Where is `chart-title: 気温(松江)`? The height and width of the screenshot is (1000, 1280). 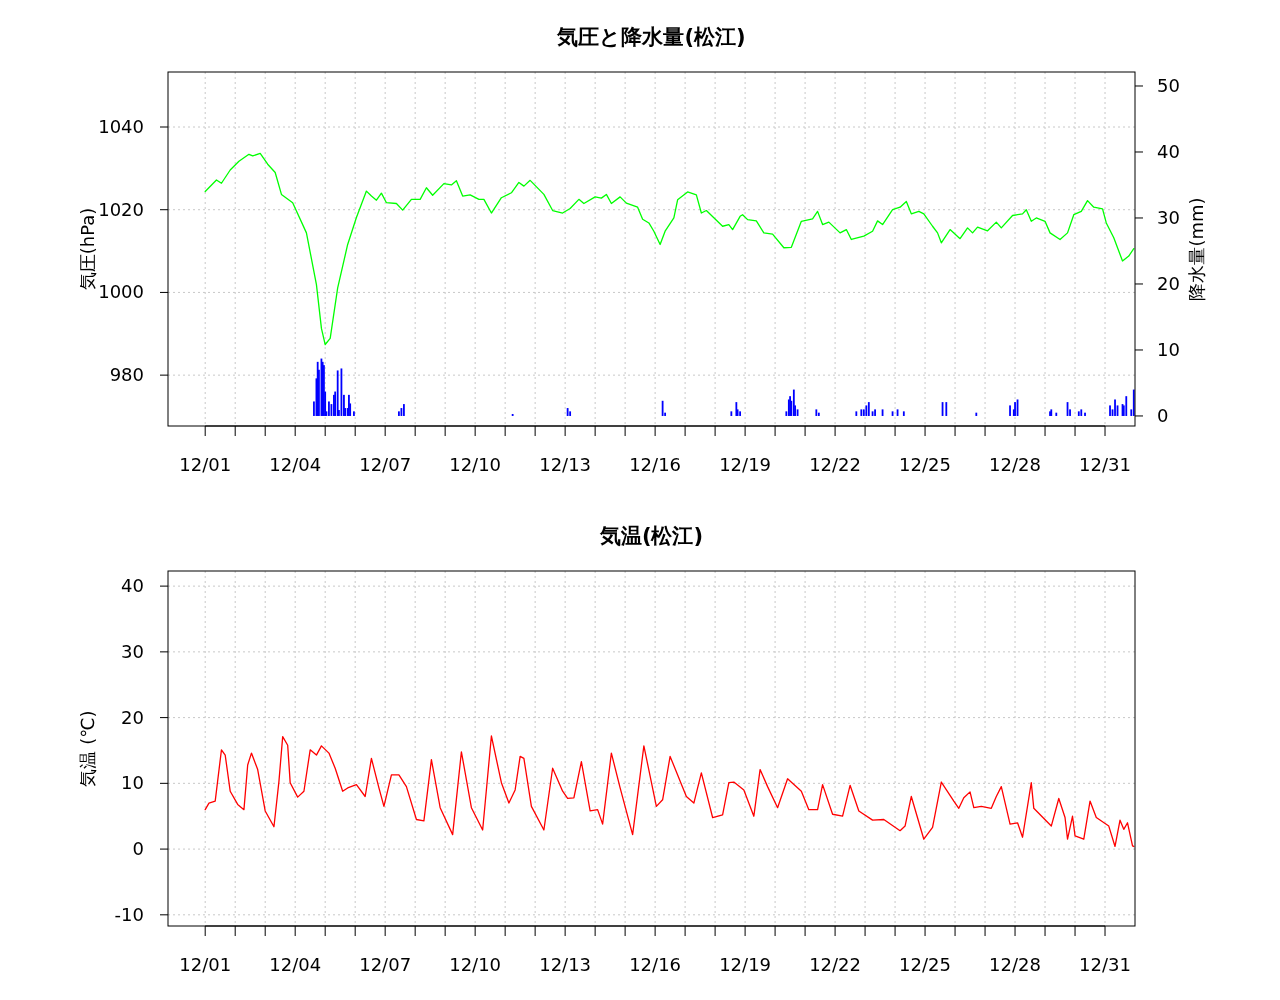 chart-title: 気温(松江) is located at coordinates (651, 536).